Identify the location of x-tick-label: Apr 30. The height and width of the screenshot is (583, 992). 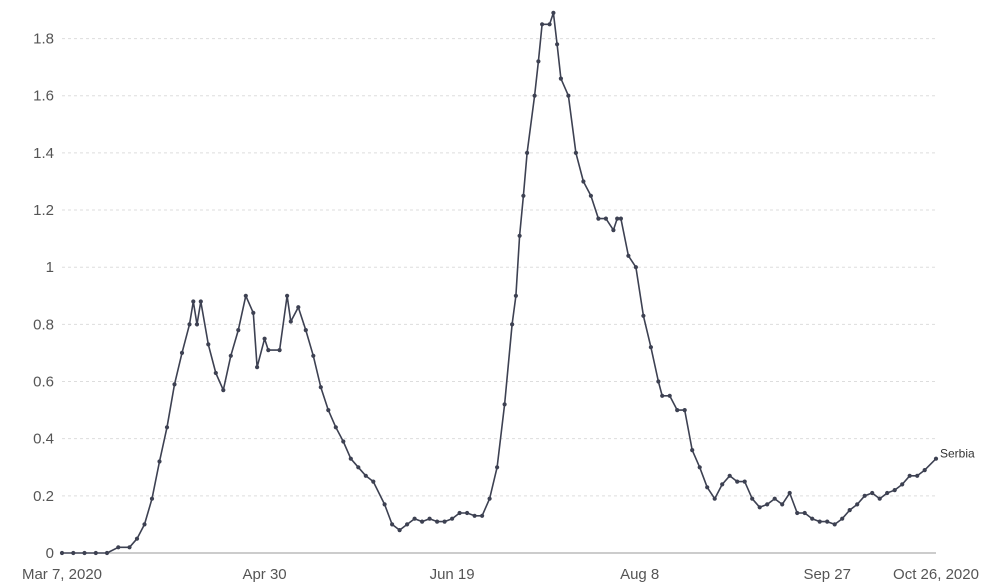
(264, 574).